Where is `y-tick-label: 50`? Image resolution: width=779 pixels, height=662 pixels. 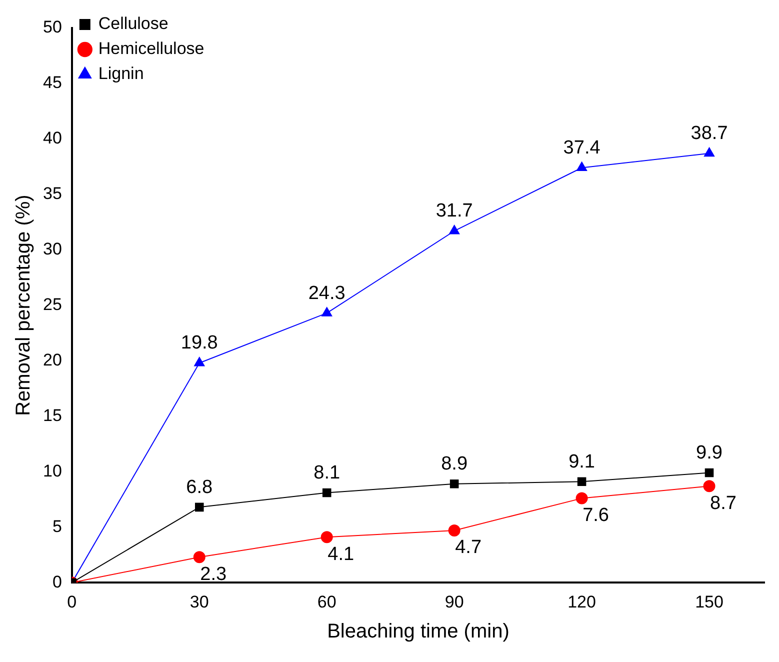
y-tick-label: 50 is located at coordinates (52, 27).